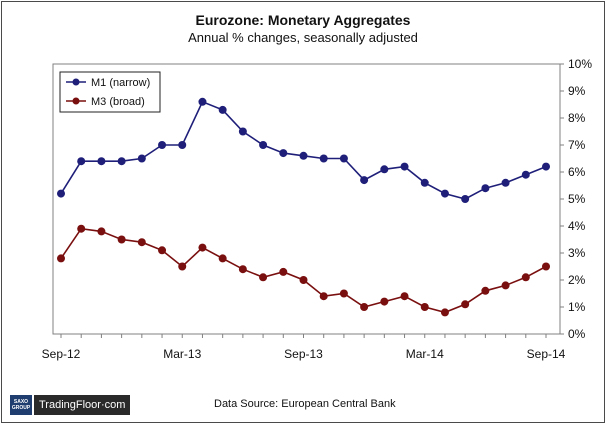  I want to click on legend: M1 (narrow) M3 (broad), so click(110, 92).